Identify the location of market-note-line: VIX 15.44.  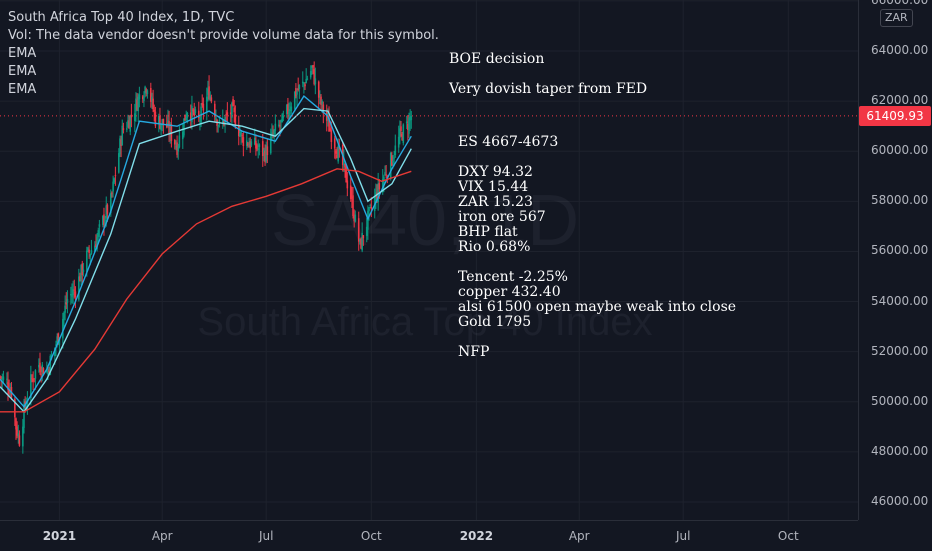
(493, 187).